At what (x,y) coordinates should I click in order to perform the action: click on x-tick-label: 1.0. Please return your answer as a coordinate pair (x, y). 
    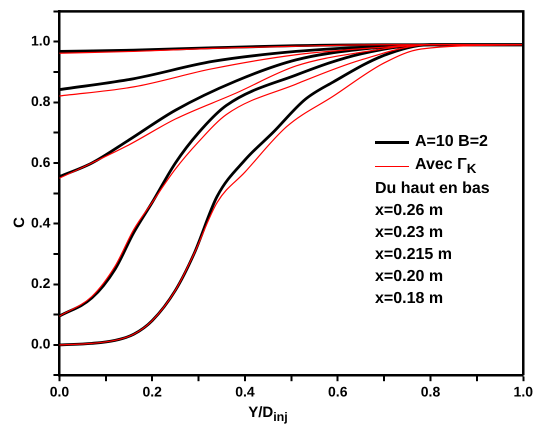
    Looking at the image, I should click on (524, 391).